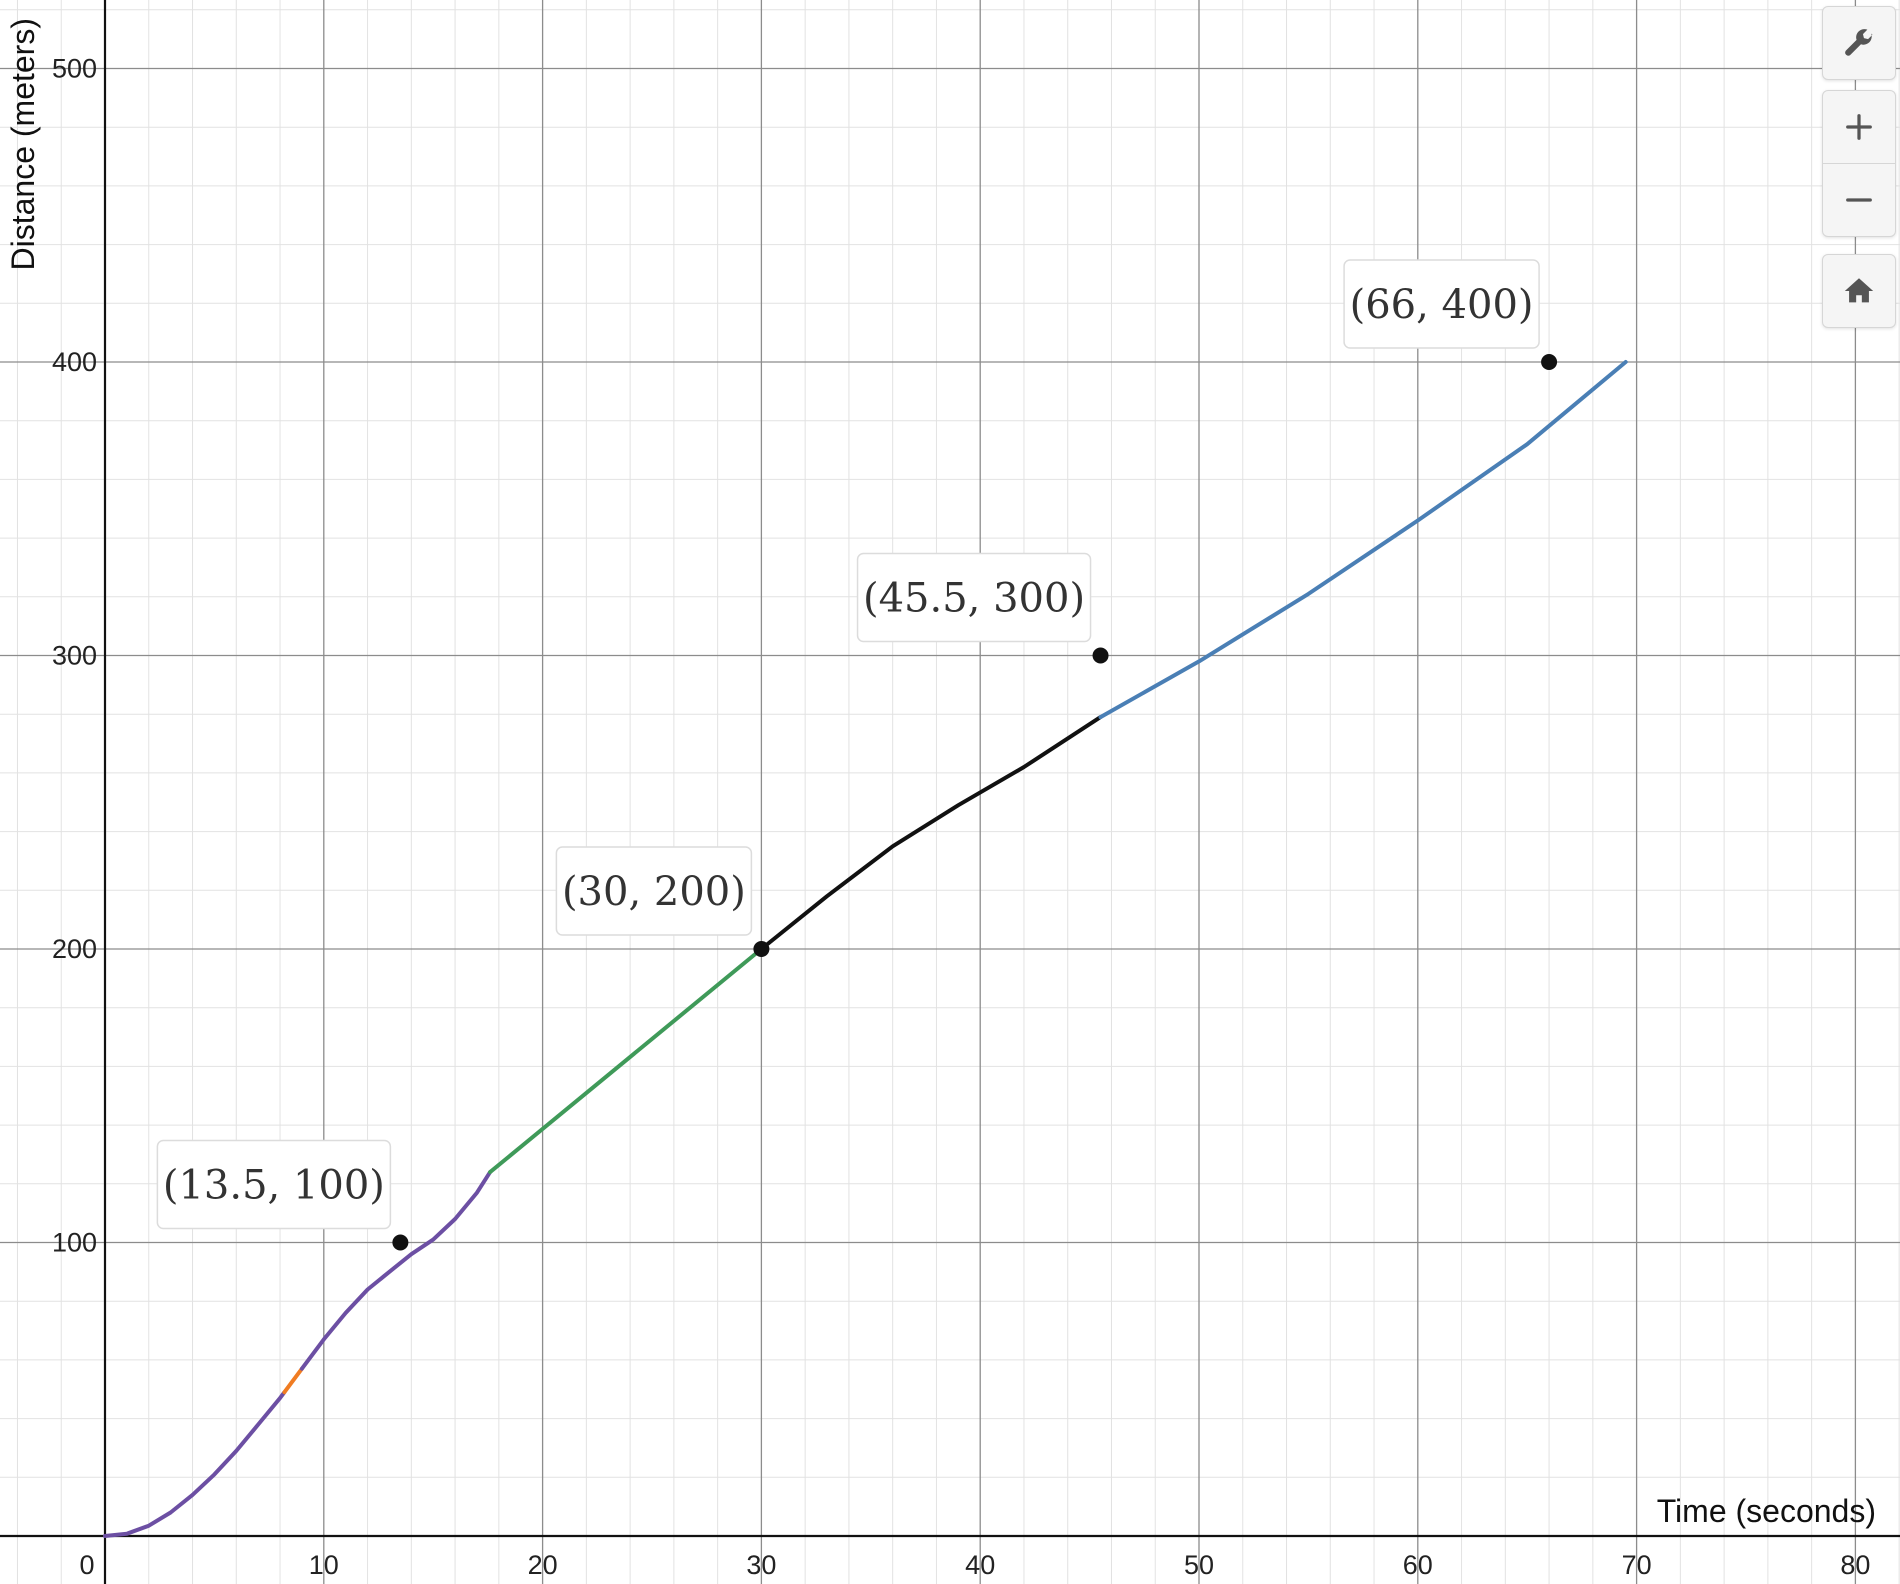 This screenshot has width=1900, height=1584. Describe the element at coordinates (324, 1565) in the screenshot. I see `x-tick-label: 10` at that location.